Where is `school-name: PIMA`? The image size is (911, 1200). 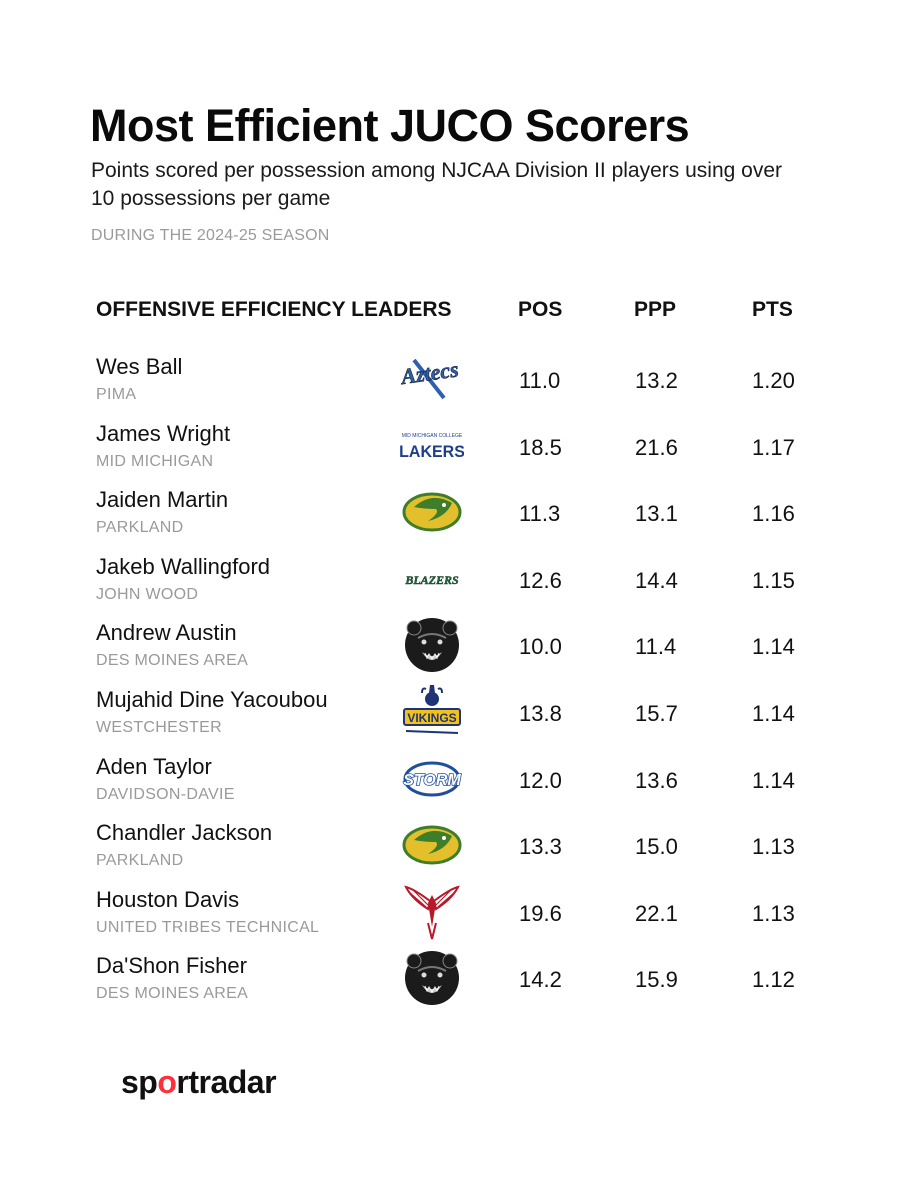 school-name: PIMA is located at coordinates (116, 394).